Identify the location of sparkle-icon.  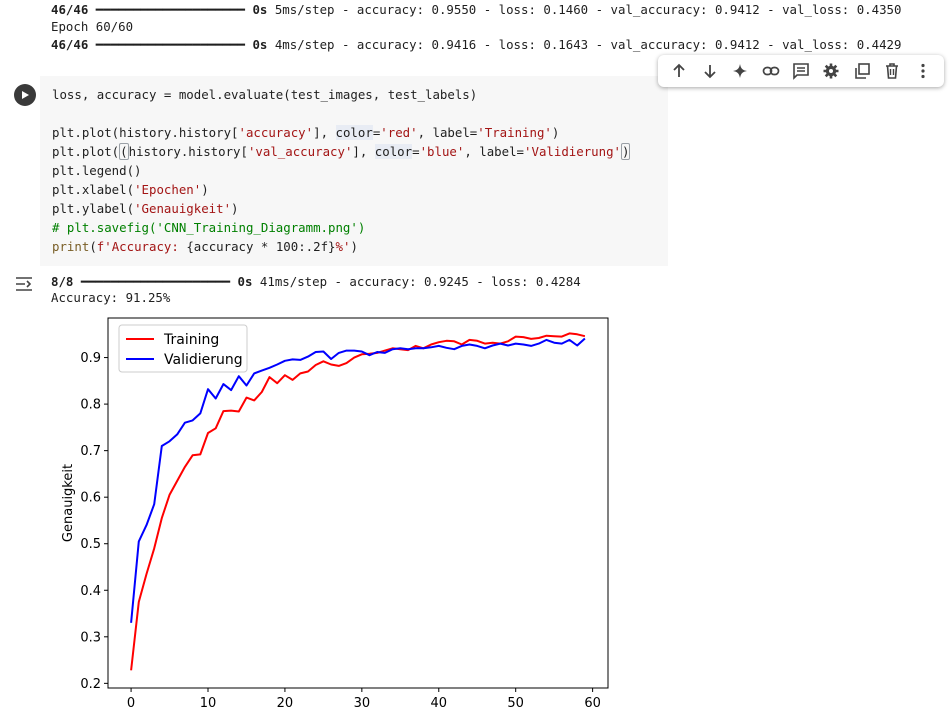
(740, 71).